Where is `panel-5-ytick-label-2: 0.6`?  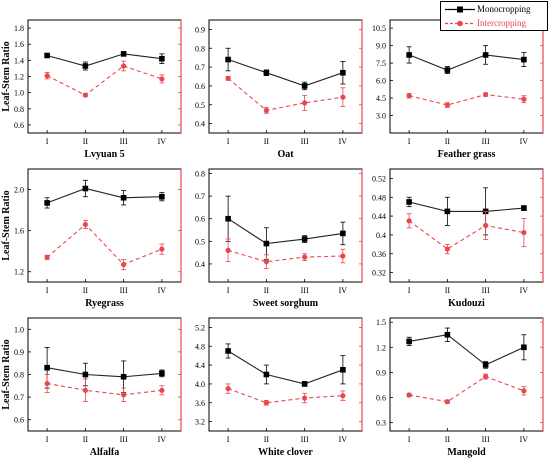 panel-5-ytick-label-2: 0.6 is located at coordinates (200, 219).